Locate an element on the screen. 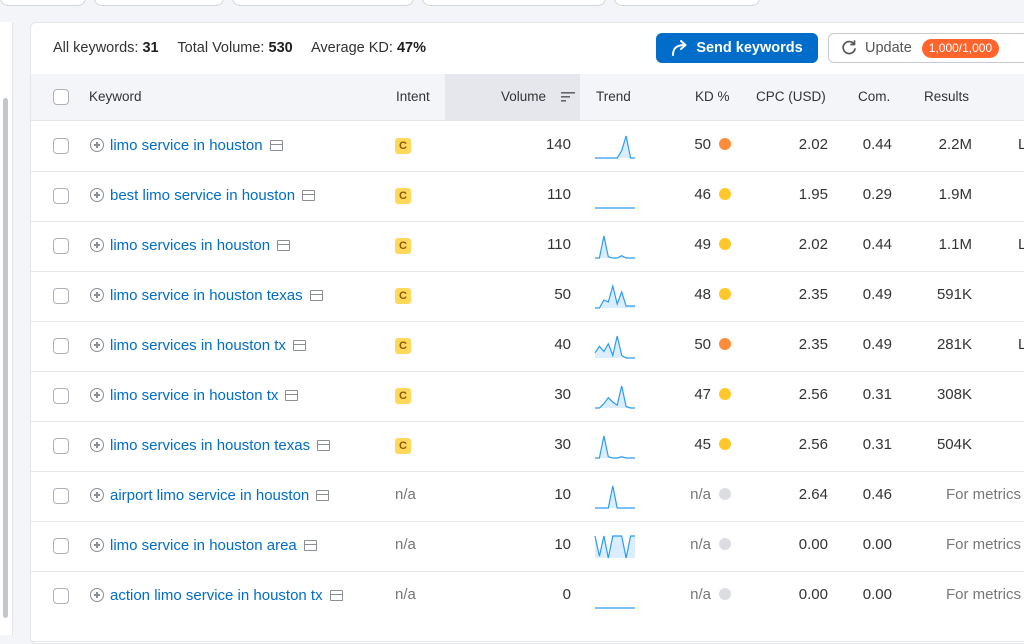 This screenshot has width=1024, height=644. trend-area is located at coordinates (615, 547).